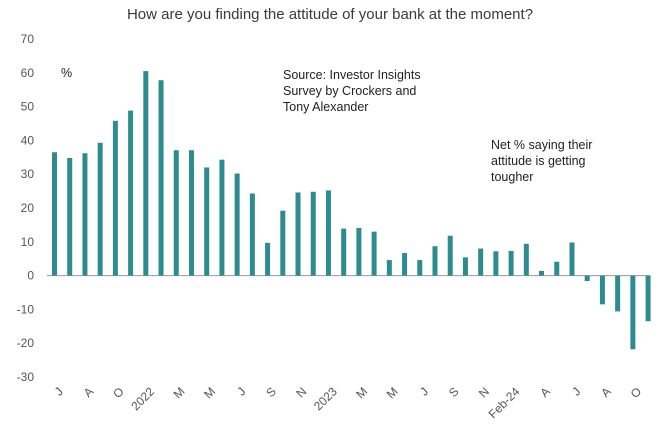  What do you see at coordinates (504, 402) in the screenshot?
I see `x-tick-label: Feb-24` at bounding box center [504, 402].